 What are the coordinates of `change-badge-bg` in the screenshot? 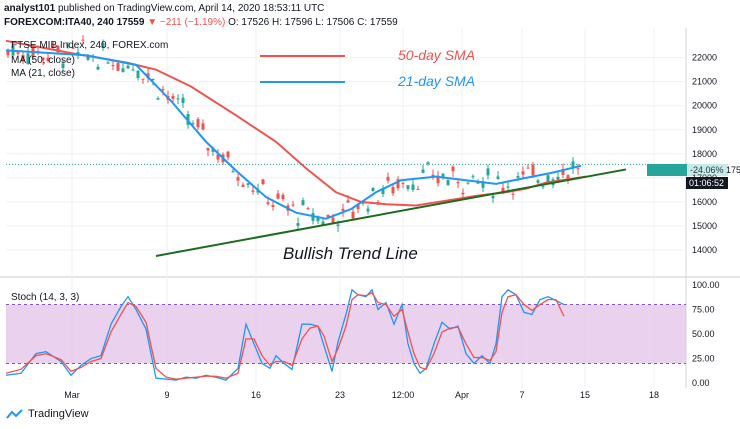 It's located at (667, 170).